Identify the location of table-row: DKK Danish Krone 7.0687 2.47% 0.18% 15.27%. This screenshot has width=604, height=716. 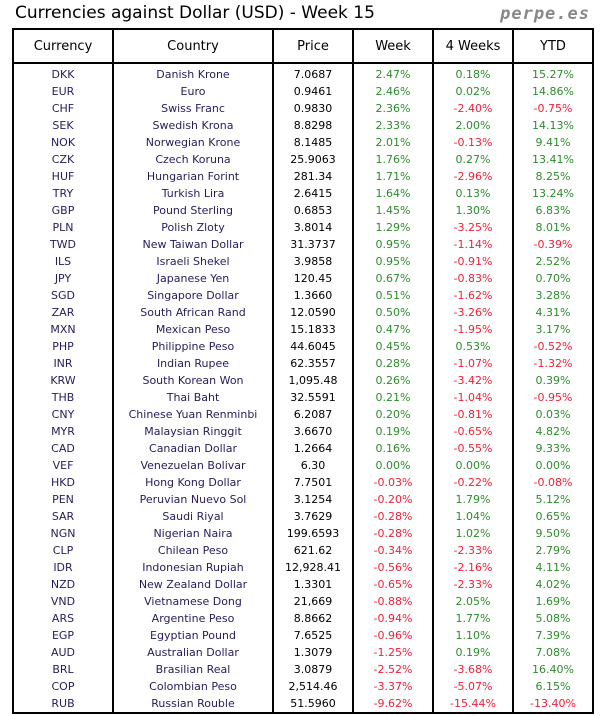
(303, 73).